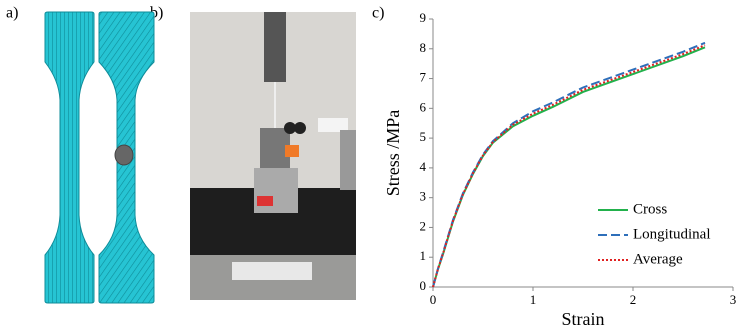 This screenshot has width=754, height=336. What do you see at coordinates (69, 157) in the screenshot?
I see `specimen` at bounding box center [69, 157].